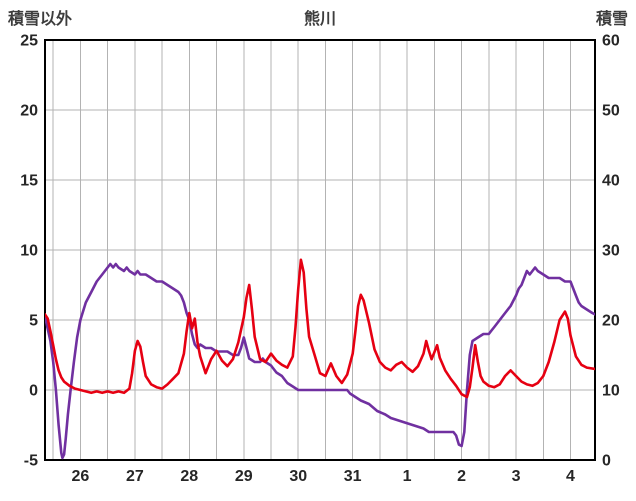 This screenshot has width=636, height=501. I want to click on x-axis-tick-label: 29, so click(244, 476).